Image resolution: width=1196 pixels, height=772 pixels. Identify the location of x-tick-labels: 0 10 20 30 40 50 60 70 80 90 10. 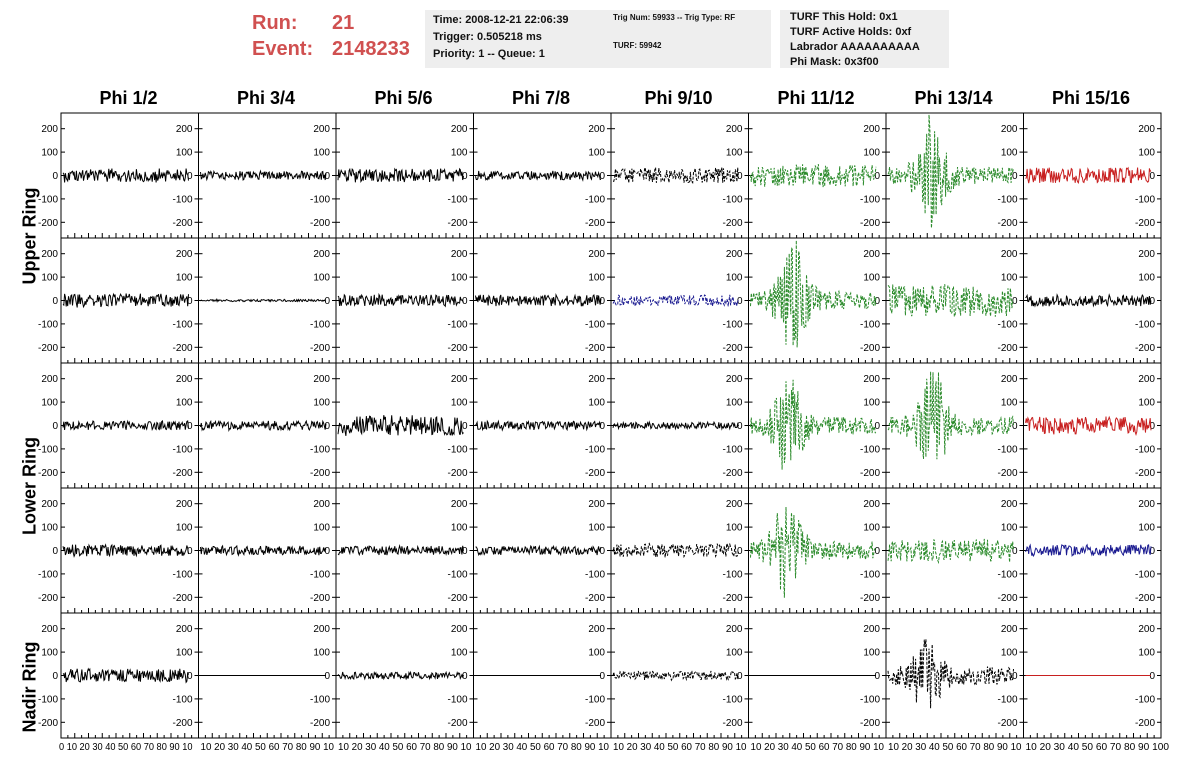
(126, 747).